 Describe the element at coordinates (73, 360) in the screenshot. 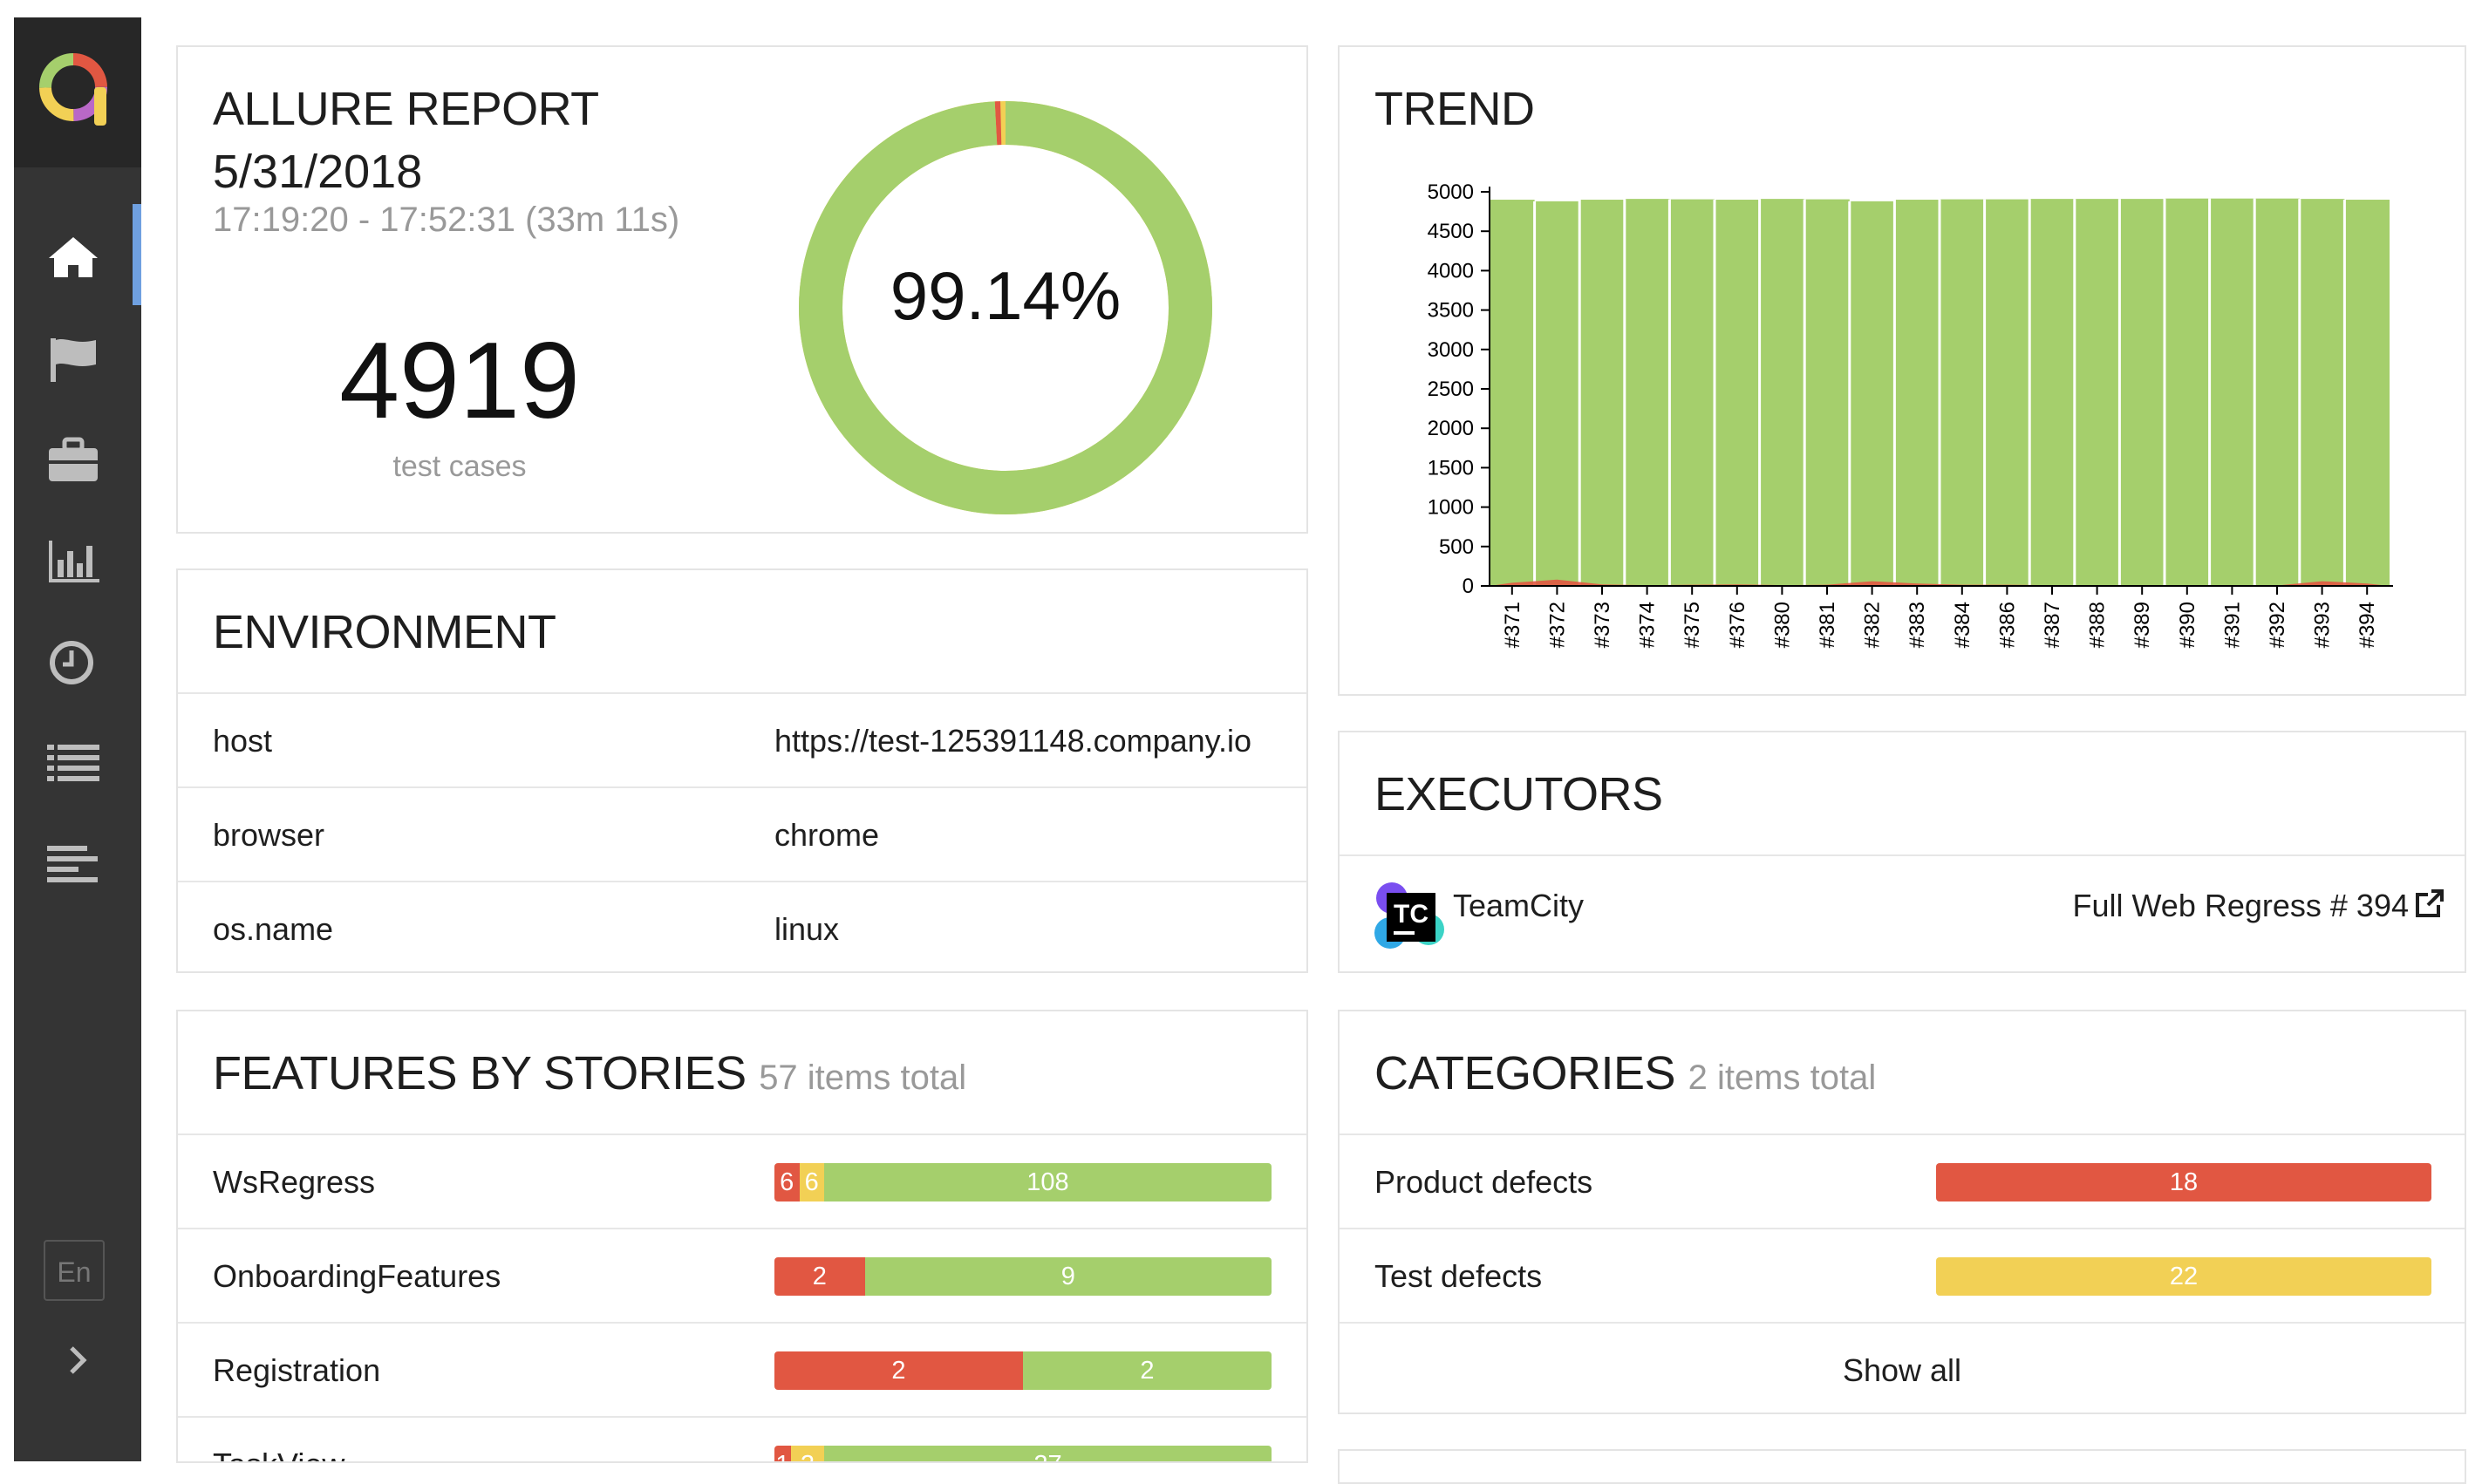

I see `flag-icon` at that location.